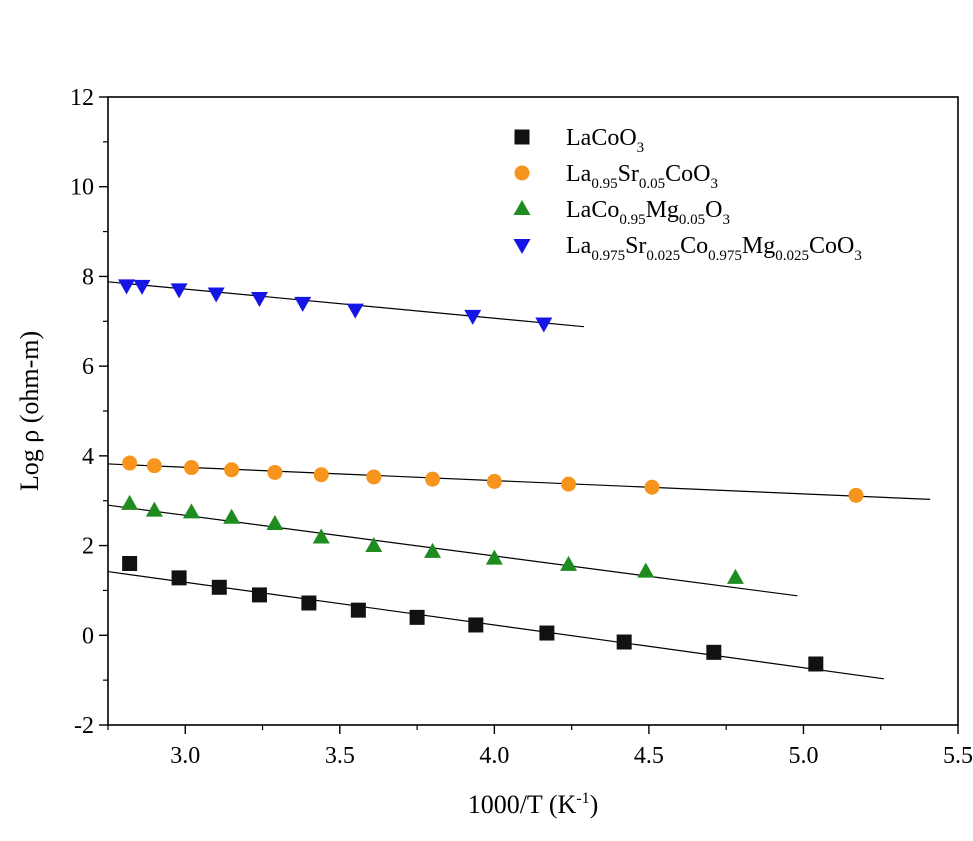 Image resolution: width=973 pixels, height=841 pixels. Describe the element at coordinates (649, 756) in the screenshot. I see `x-tick-label: 4.5` at that location.